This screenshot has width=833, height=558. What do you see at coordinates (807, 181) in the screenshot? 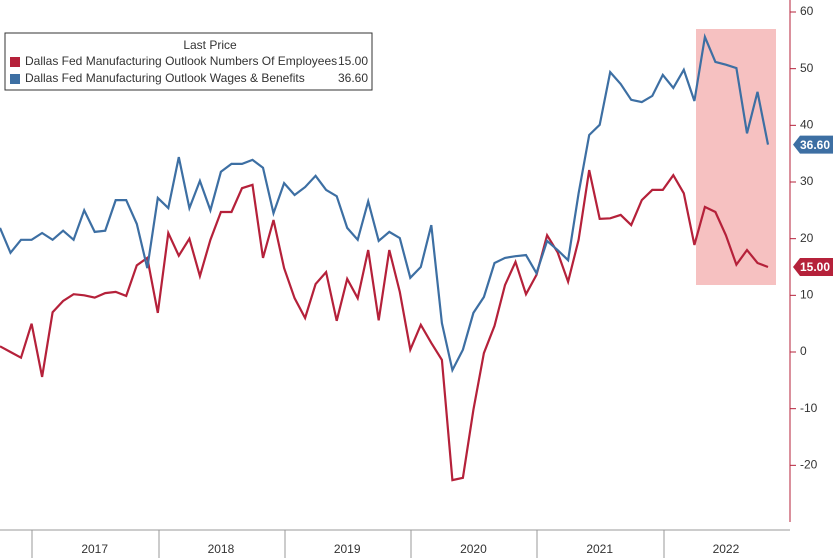
I see `y-tick-label: 30` at bounding box center [807, 181].